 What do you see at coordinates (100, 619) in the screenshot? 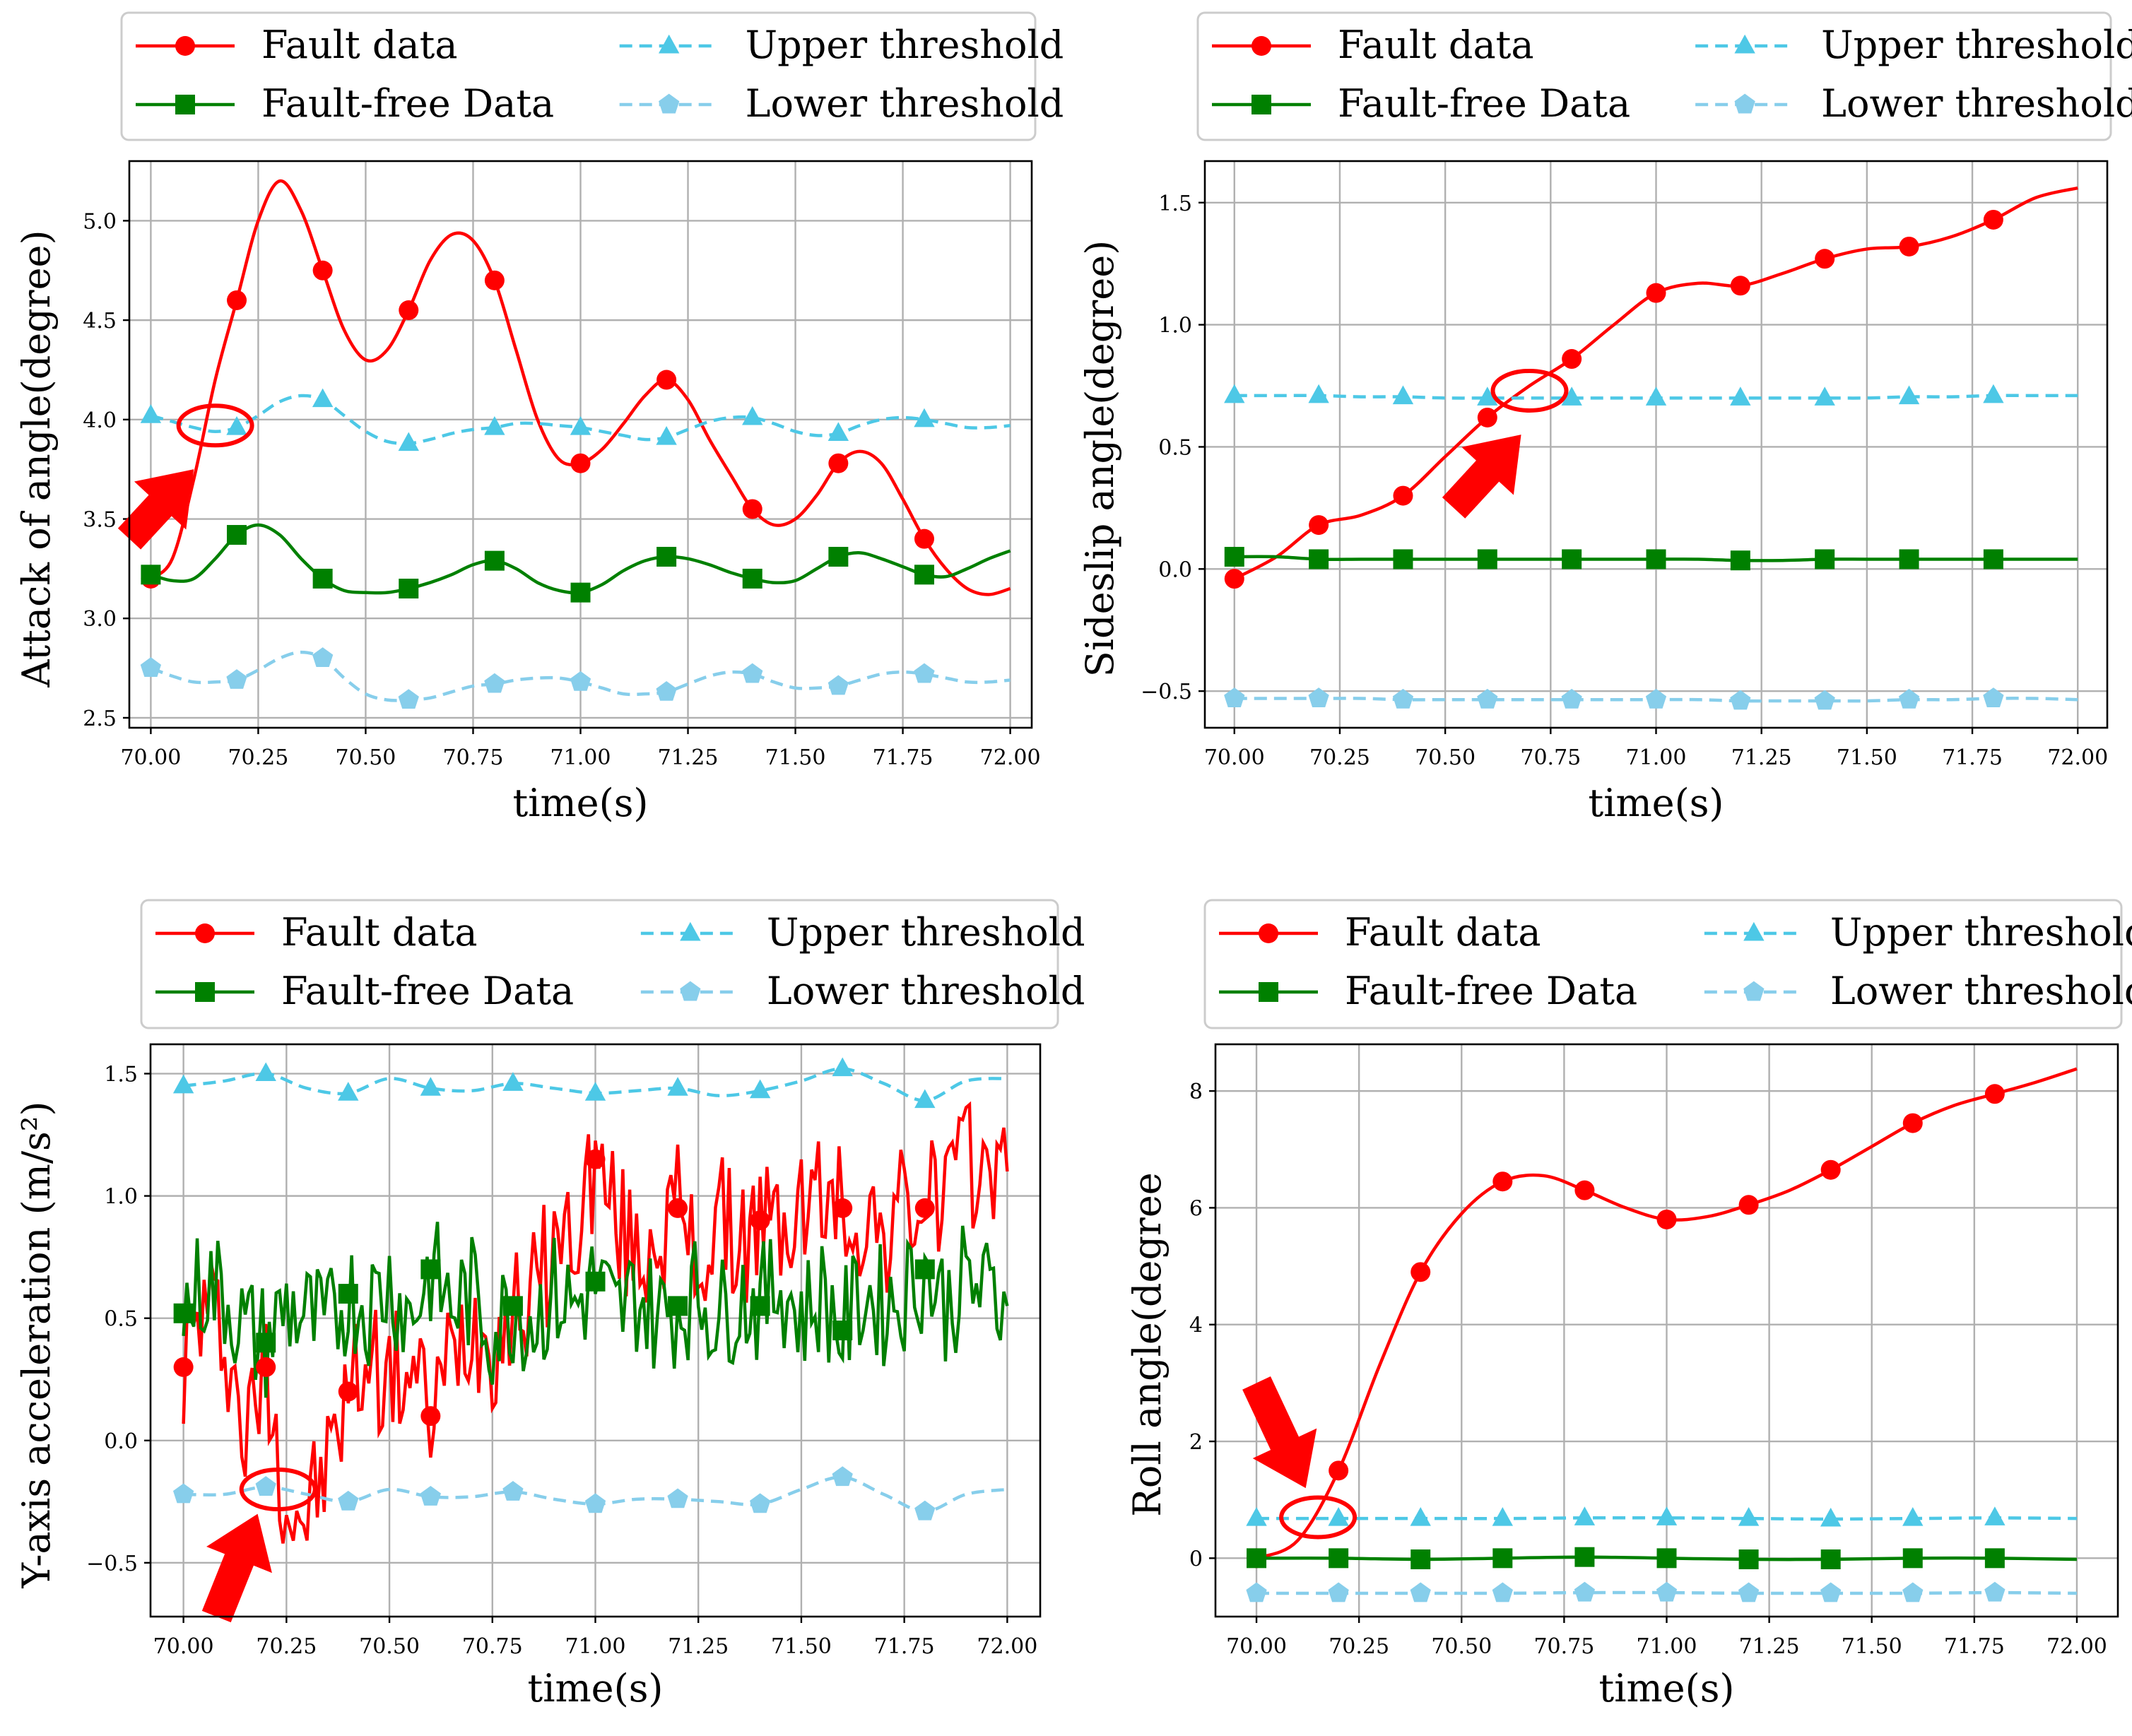
I see `y-tick-label: 3.0` at bounding box center [100, 619].